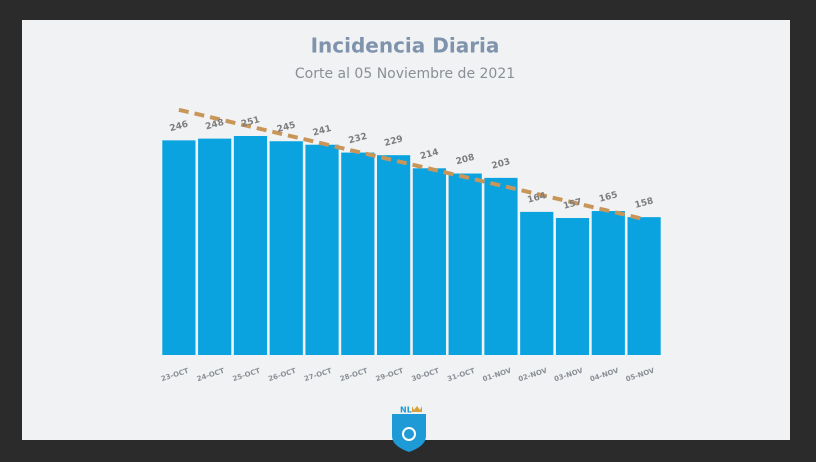 This screenshot has width=816, height=462. What do you see at coordinates (537, 198) in the screenshot?
I see `value-label: 164` at bounding box center [537, 198].